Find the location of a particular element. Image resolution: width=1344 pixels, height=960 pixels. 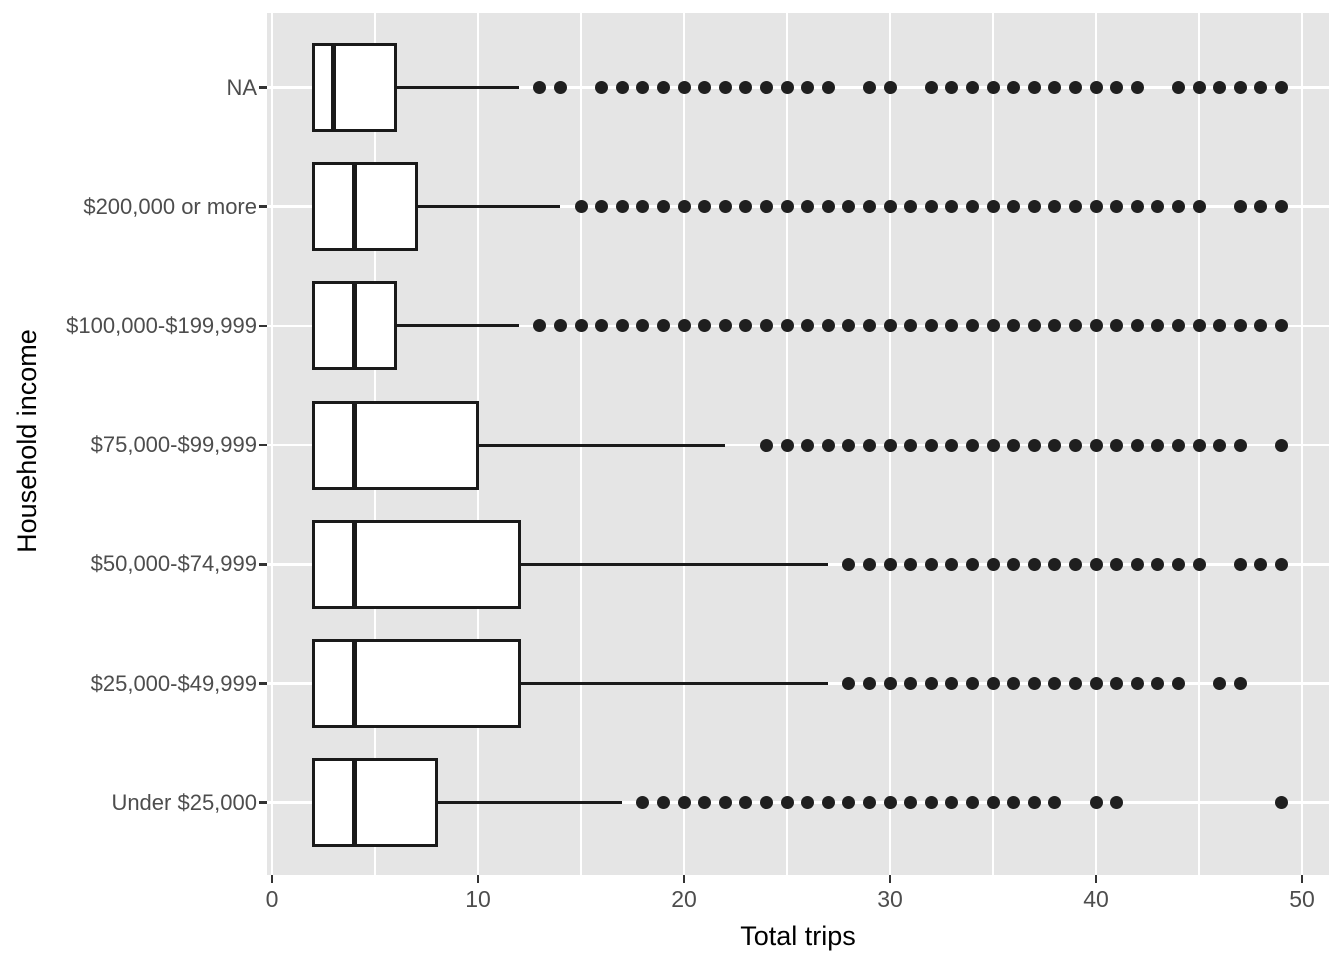

y-tick-label: Under $25,000 is located at coordinates (184, 802).